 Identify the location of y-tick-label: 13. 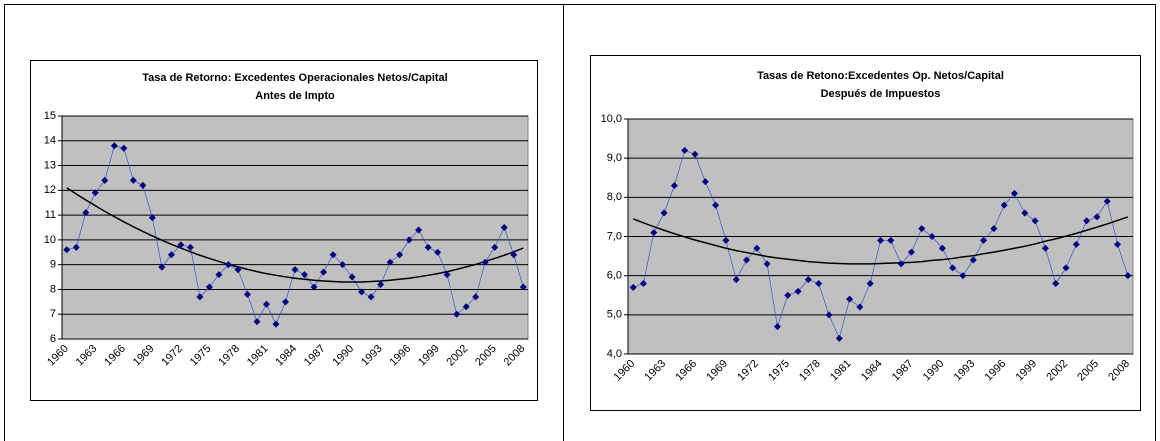
(50, 165).